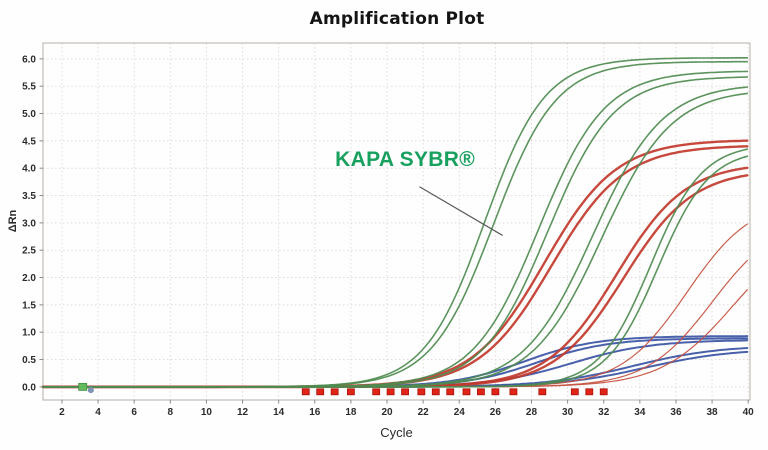  Describe the element at coordinates (29, 196) in the screenshot. I see `y-tick-label: 3.5` at that location.